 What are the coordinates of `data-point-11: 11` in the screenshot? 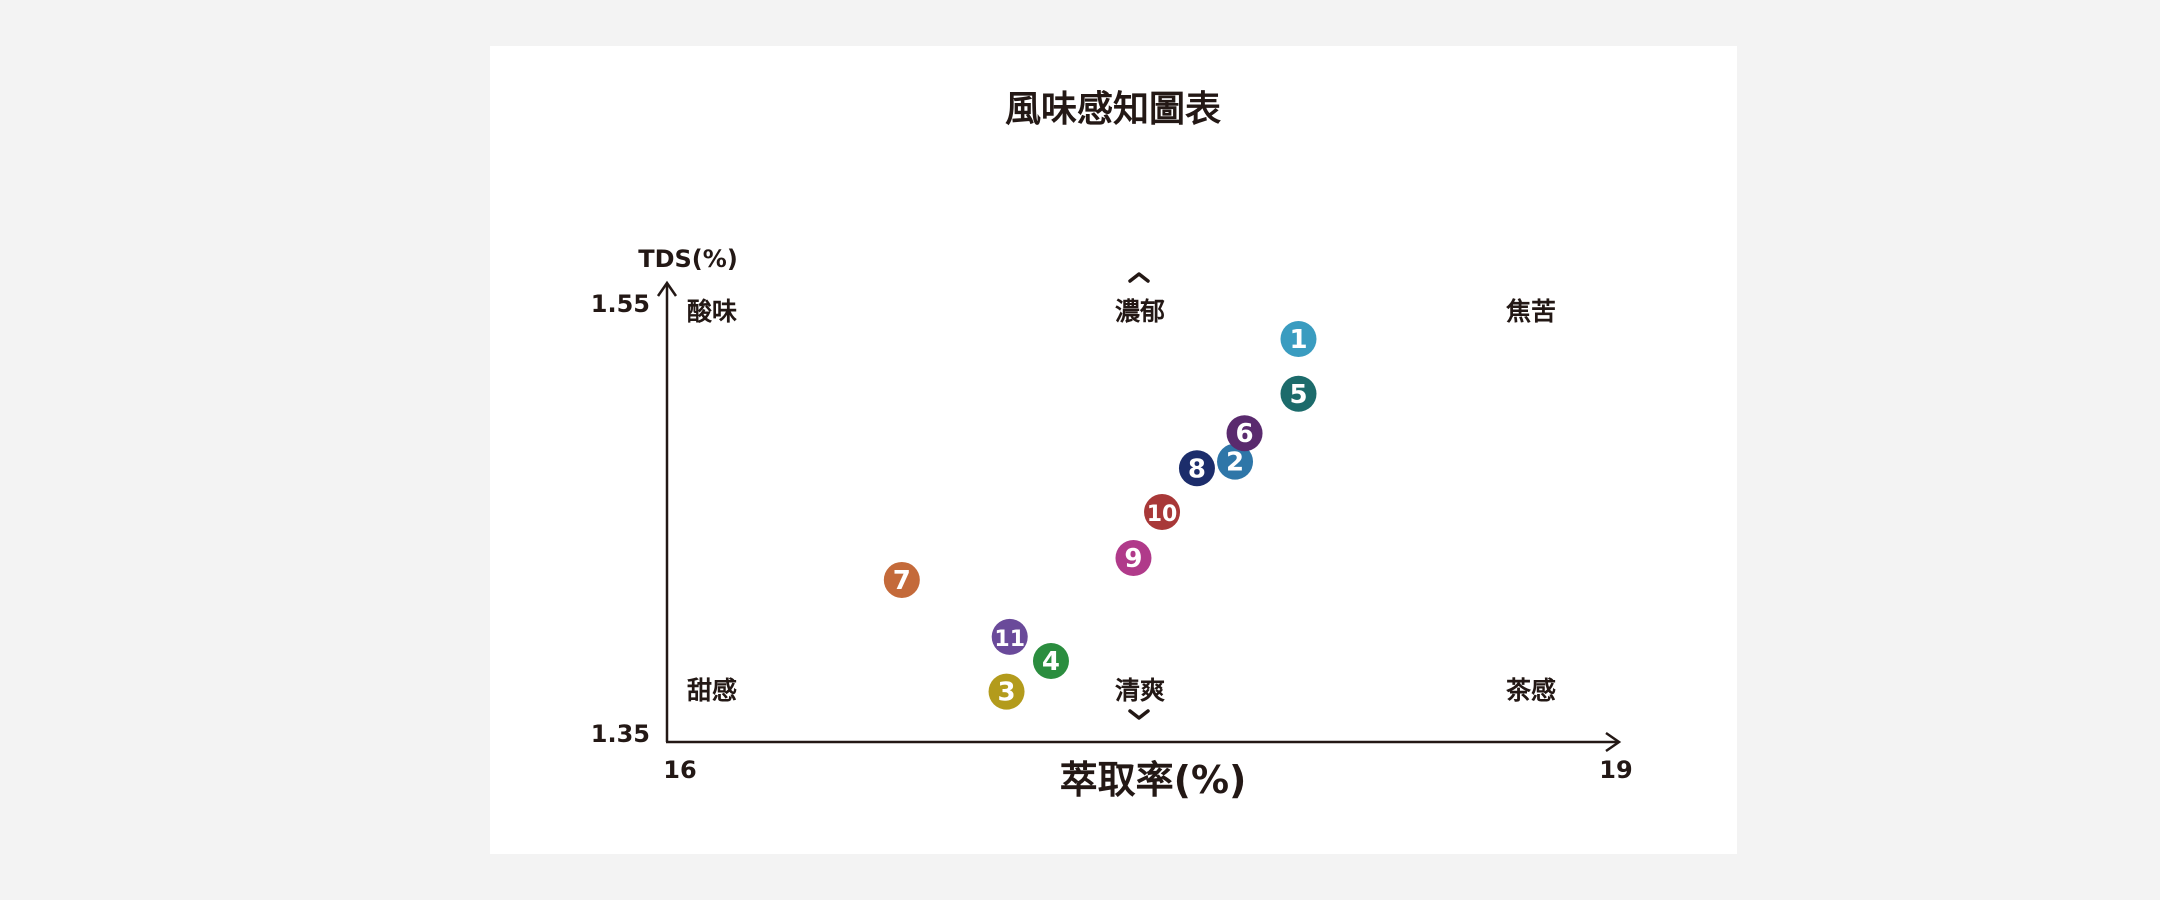 It's located at (1009, 636).